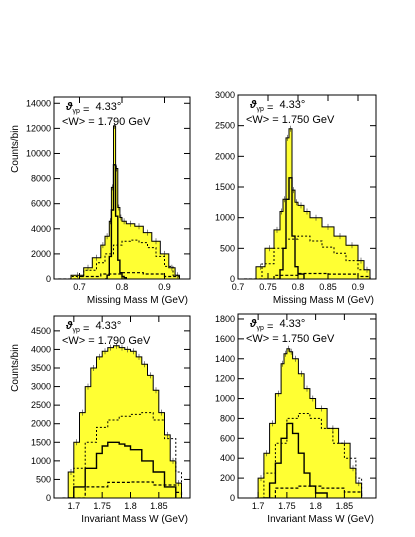 The width and height of the screenshot is (415, 537). Describe the element at coordinates (328, 287) in the screenshot. I see `x-tick-label: 0.85` at that location.